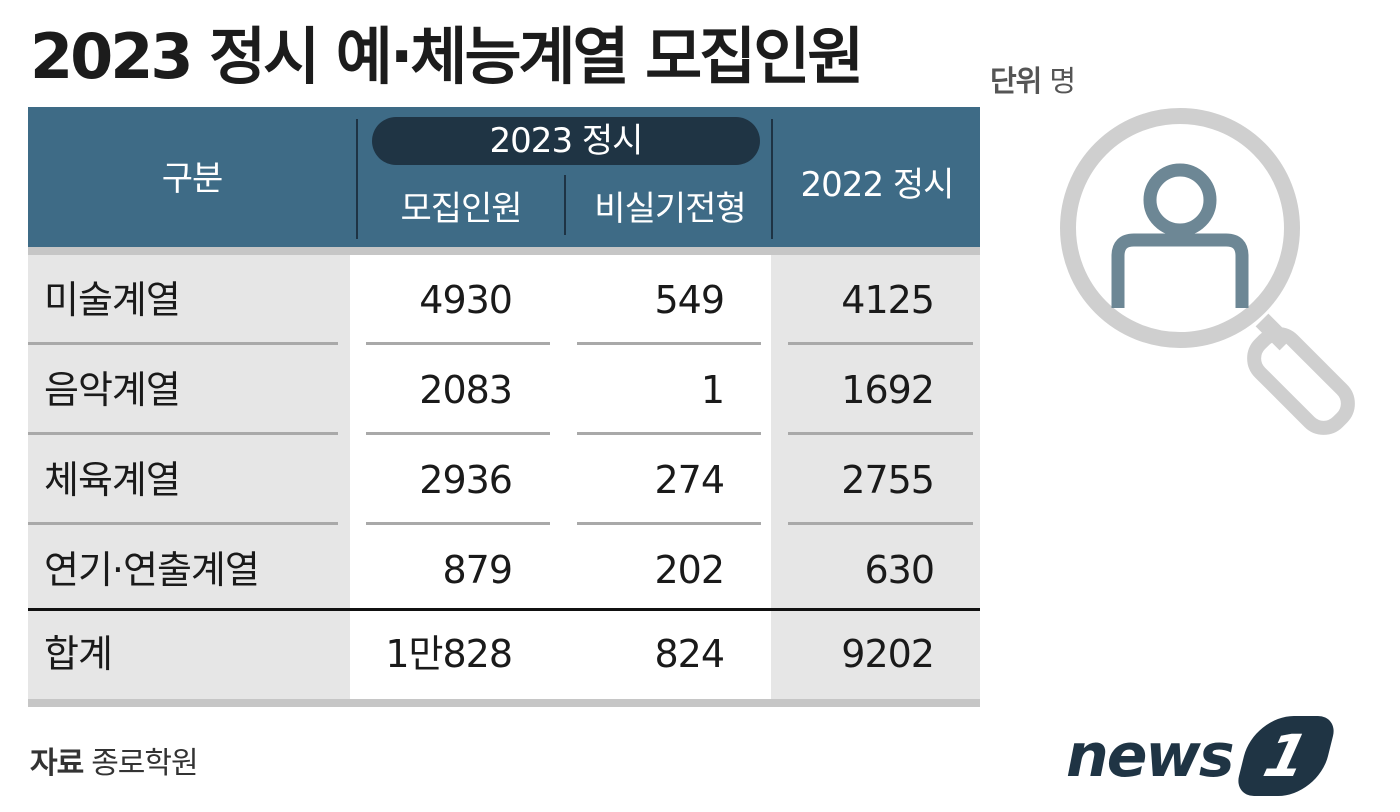 The width and height of the screenshot is (1400, 812). Describe the element at coordinates (466, 480) in the screenshot. I see `cell-2023-total: 2936` at that location.